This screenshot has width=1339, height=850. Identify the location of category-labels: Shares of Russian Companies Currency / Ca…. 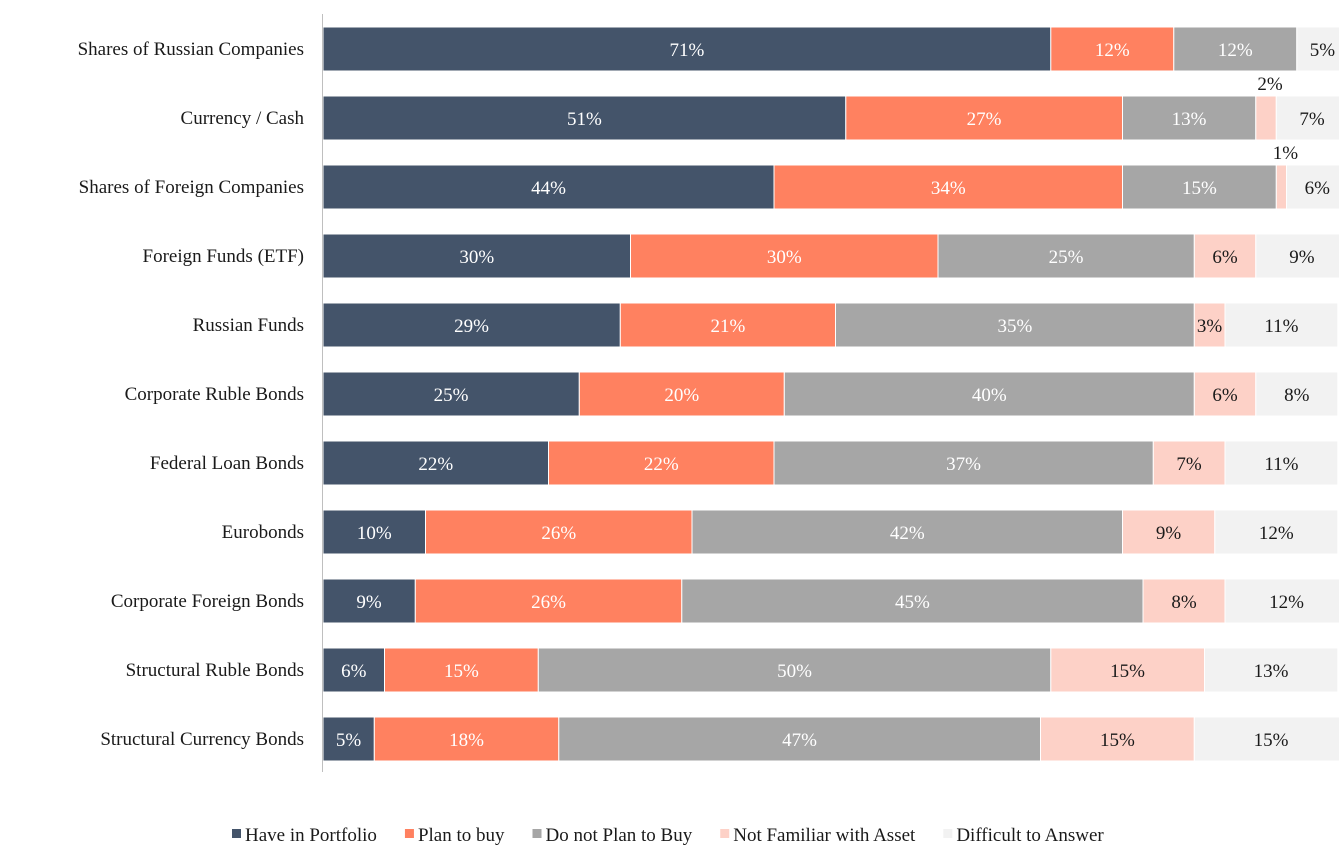
(191, 394).